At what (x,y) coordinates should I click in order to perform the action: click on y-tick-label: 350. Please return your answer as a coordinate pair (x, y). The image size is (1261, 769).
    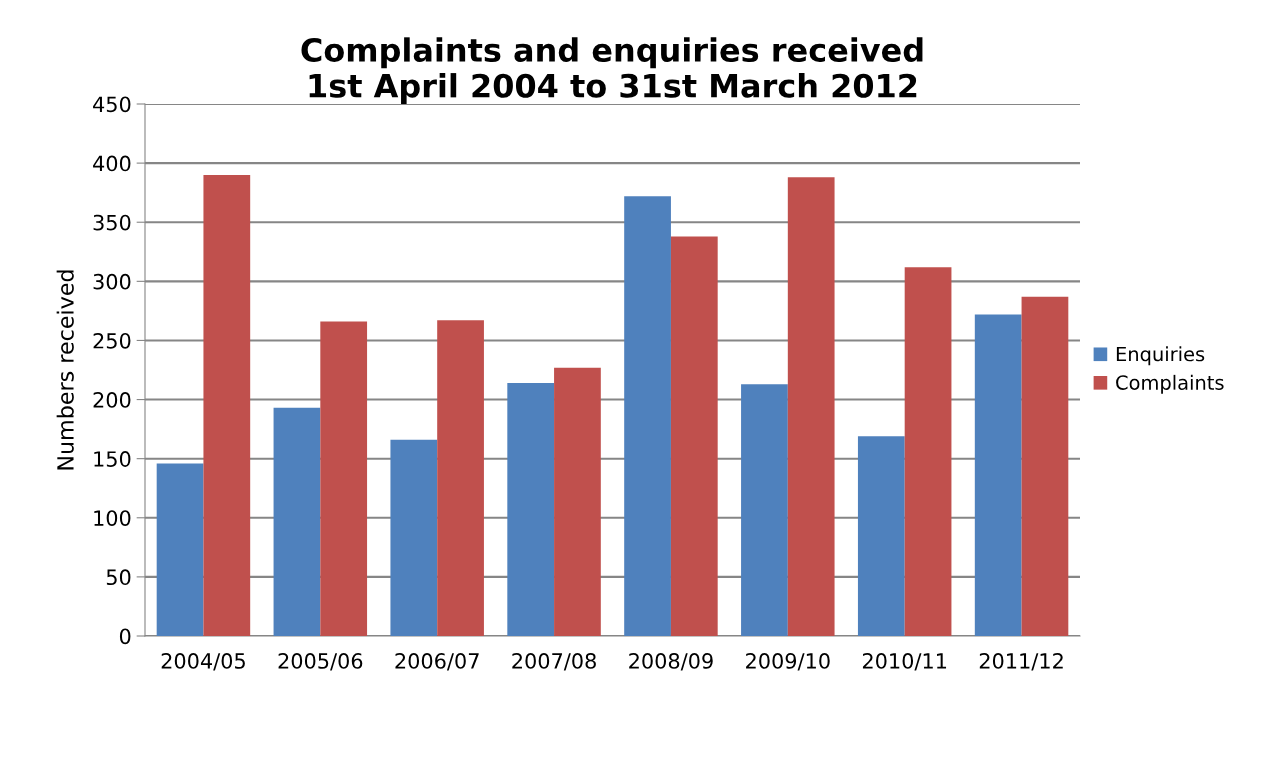
    Looking at the image, I should click on (112, 222).